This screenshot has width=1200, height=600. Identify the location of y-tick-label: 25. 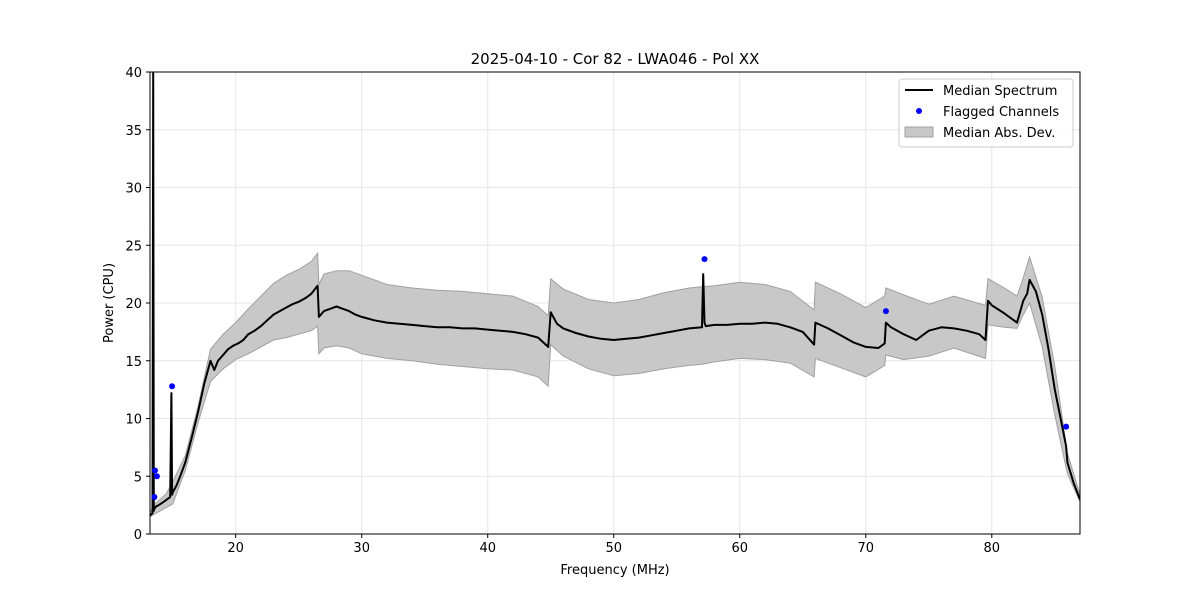
(133, 246).